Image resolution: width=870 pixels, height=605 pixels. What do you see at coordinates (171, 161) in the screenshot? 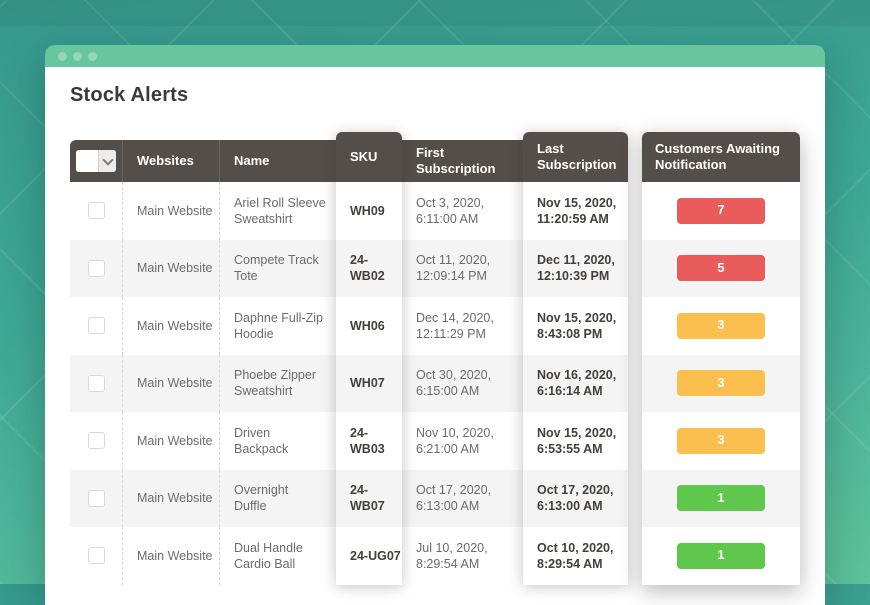
I see `websites-column-header: Websites` at bounding box center [171, 161].